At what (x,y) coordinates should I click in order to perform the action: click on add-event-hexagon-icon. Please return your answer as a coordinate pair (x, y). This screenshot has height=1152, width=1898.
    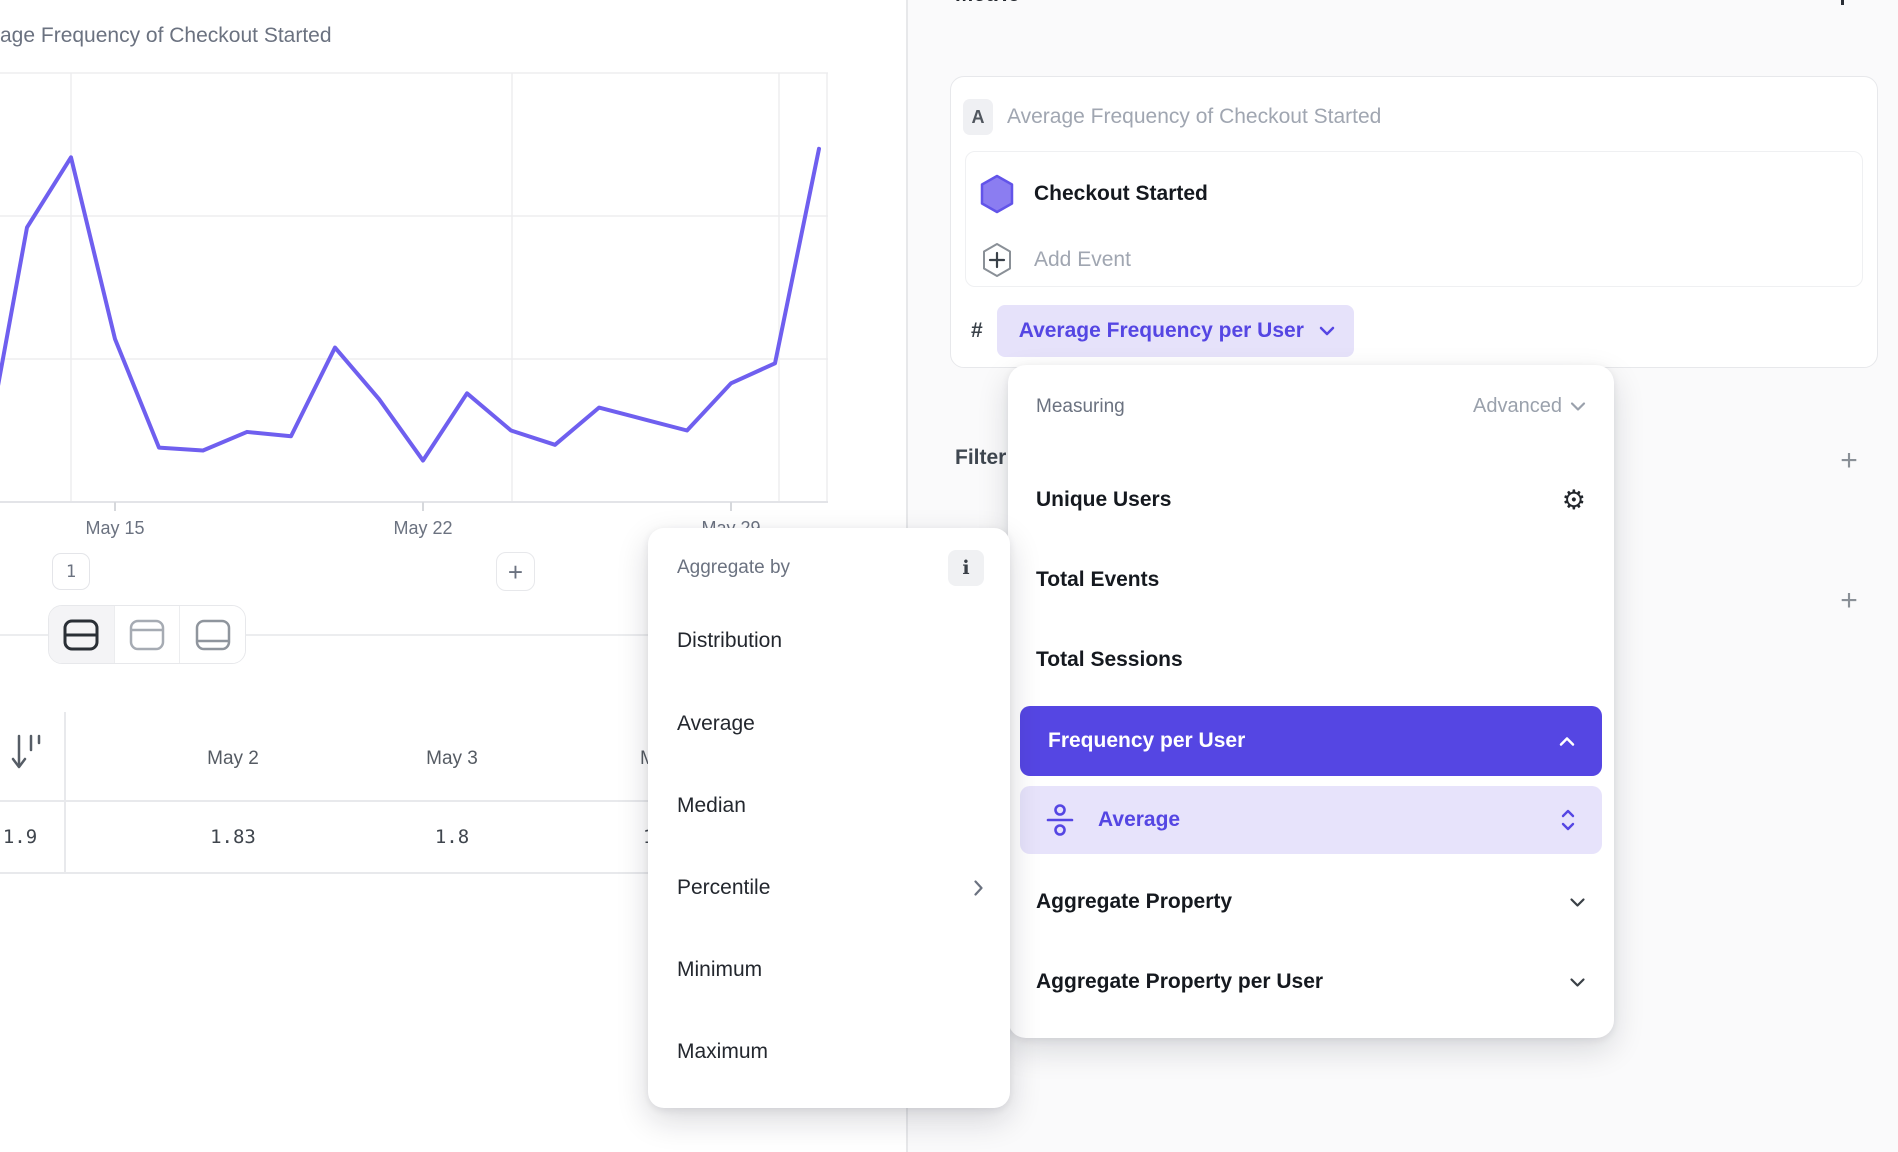
    Looking at the image, I should click on (997, 260).